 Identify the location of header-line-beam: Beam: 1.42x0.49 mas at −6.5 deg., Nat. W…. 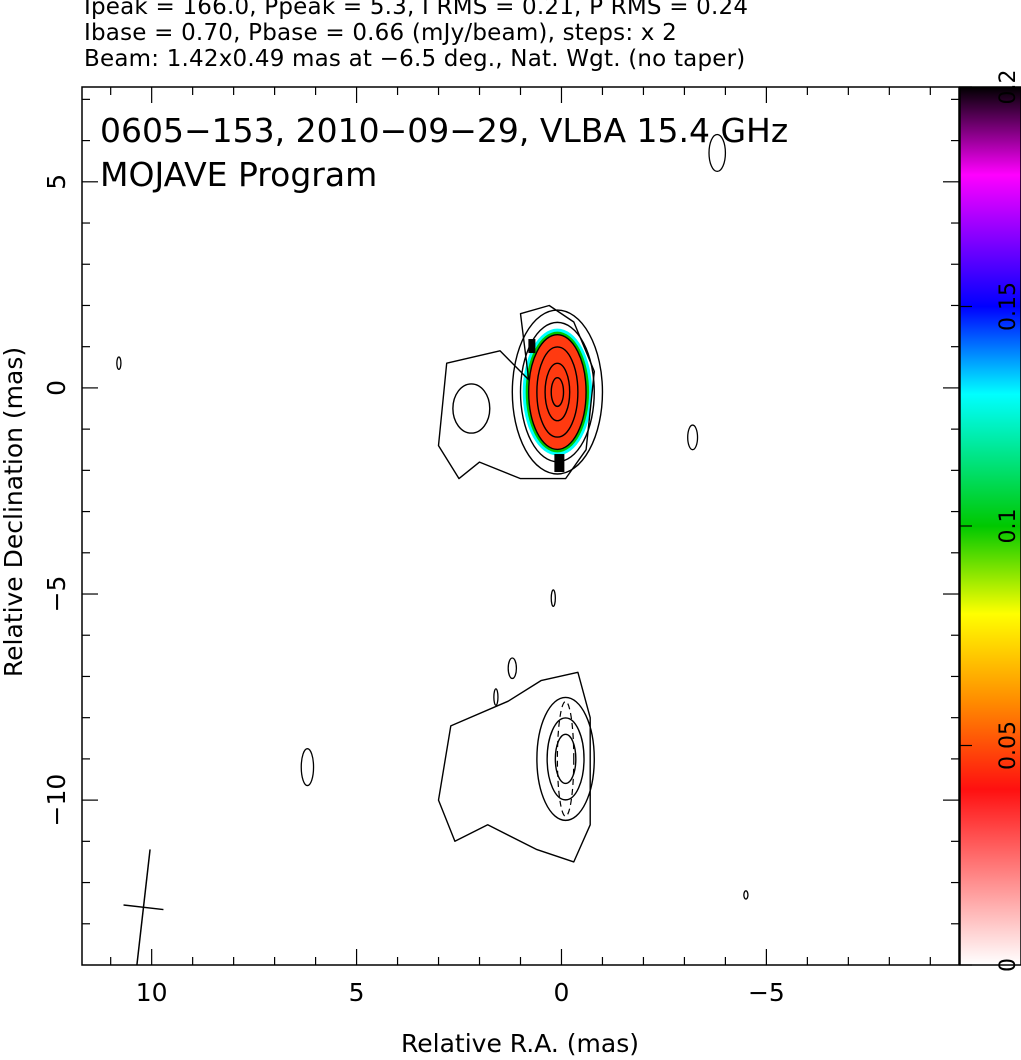
(415, 59).